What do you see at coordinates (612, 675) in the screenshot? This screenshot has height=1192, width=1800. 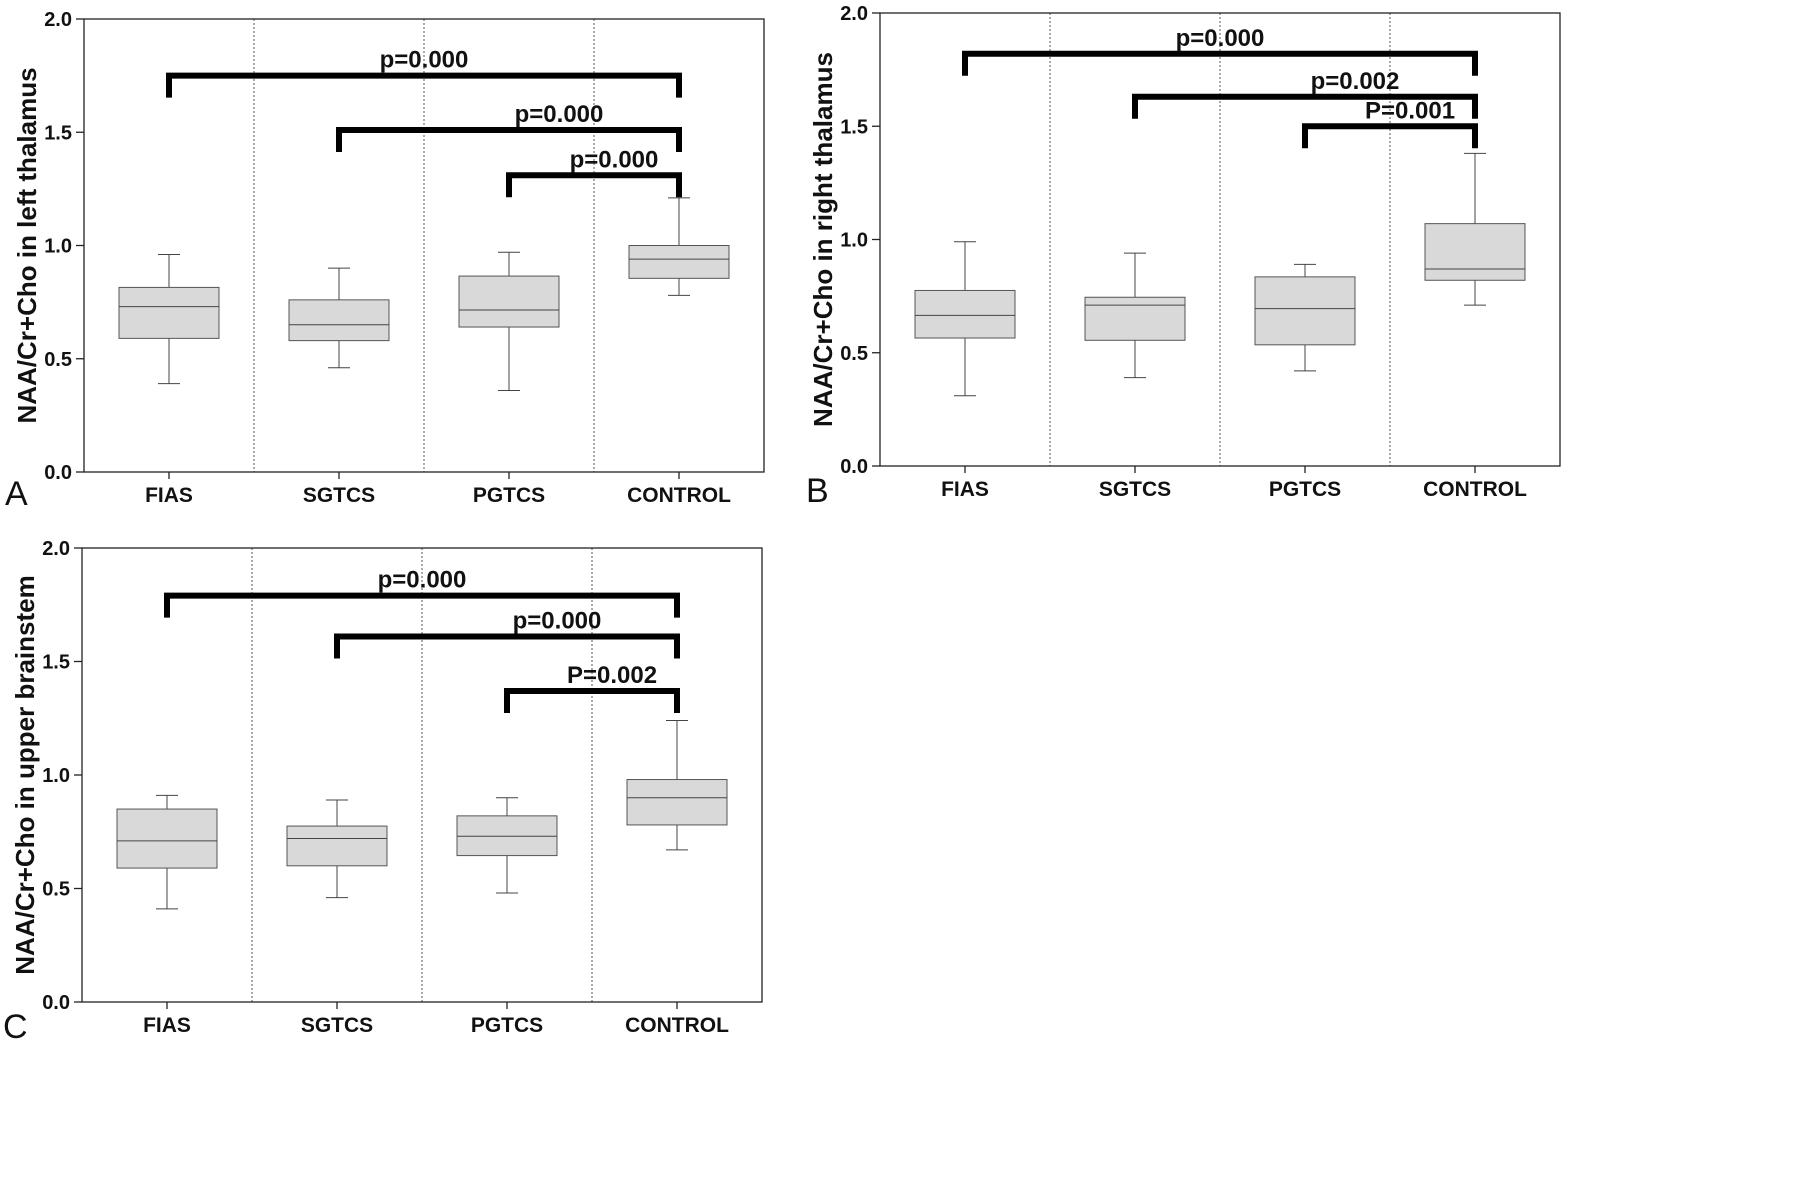 I see `p-value-label: P=0.002` at bounding box center [612, 675].